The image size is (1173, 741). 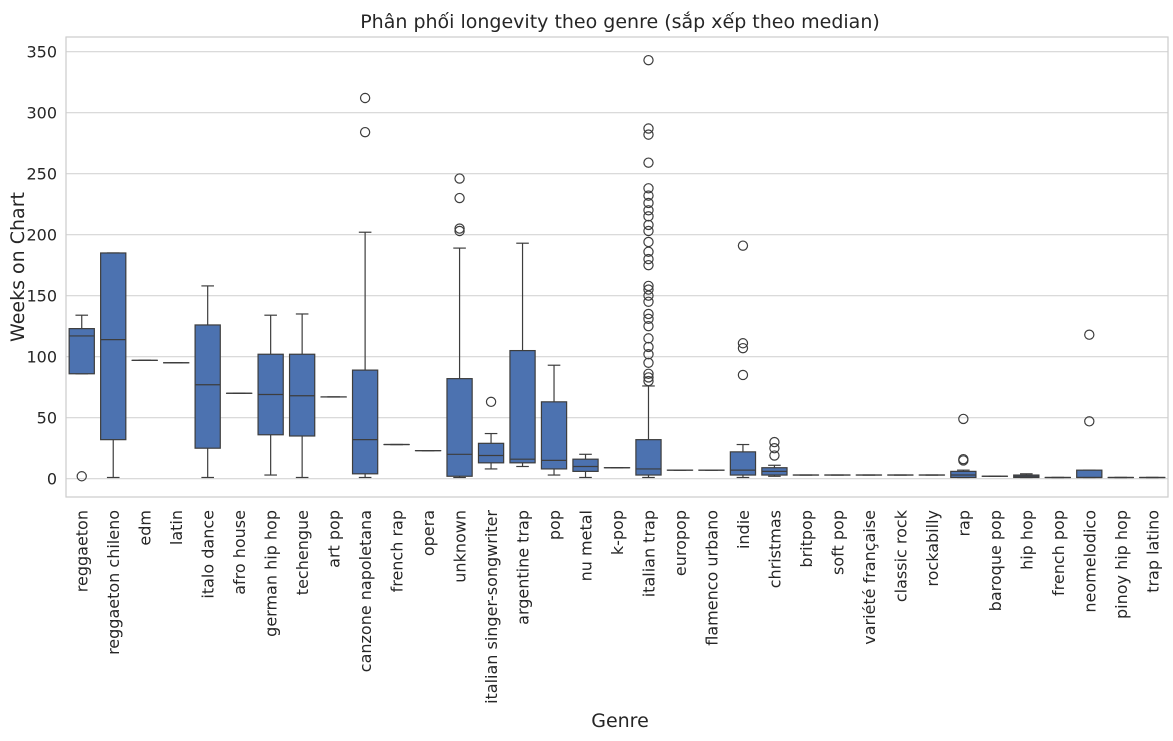 What do you see at coordinates (648, 553) in the screenshot?
I see `x-tick-label: italian trap` at bounding box center [648, 553].